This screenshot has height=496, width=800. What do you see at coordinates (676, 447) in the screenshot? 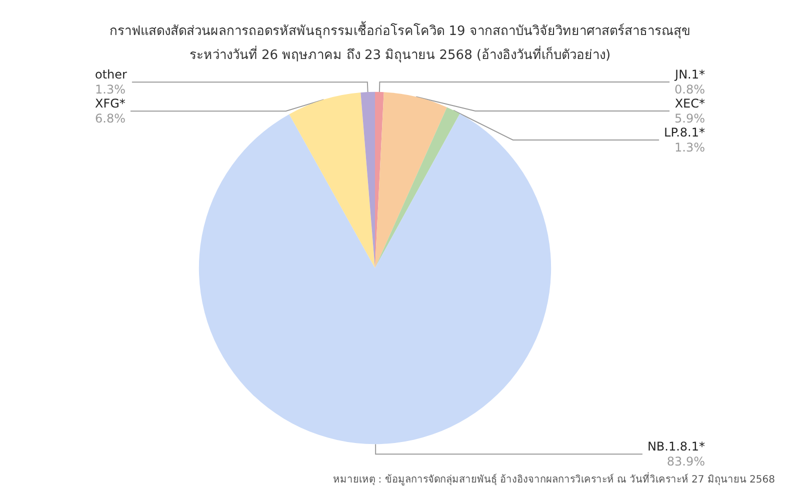
I see `slice-label: NB.1.8.1*` at bounding box center [676, 447].